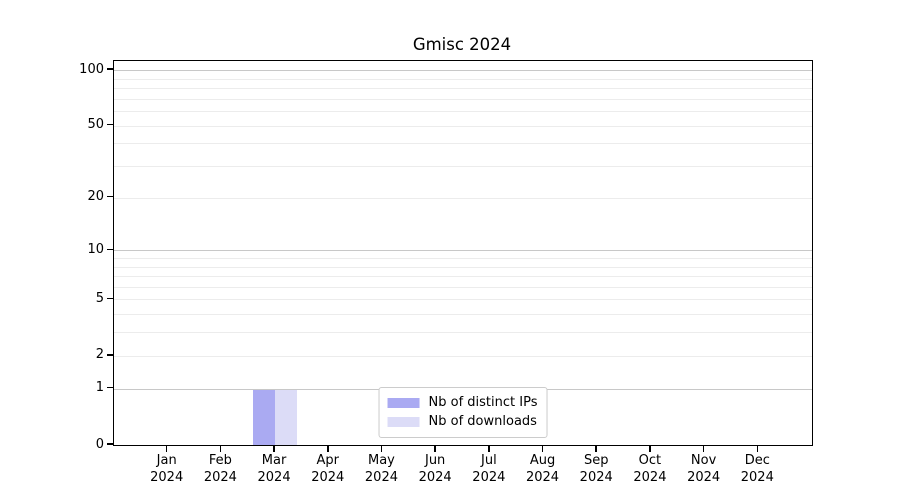  I want to click on x-tick-month: Aug, so click(542, 460).